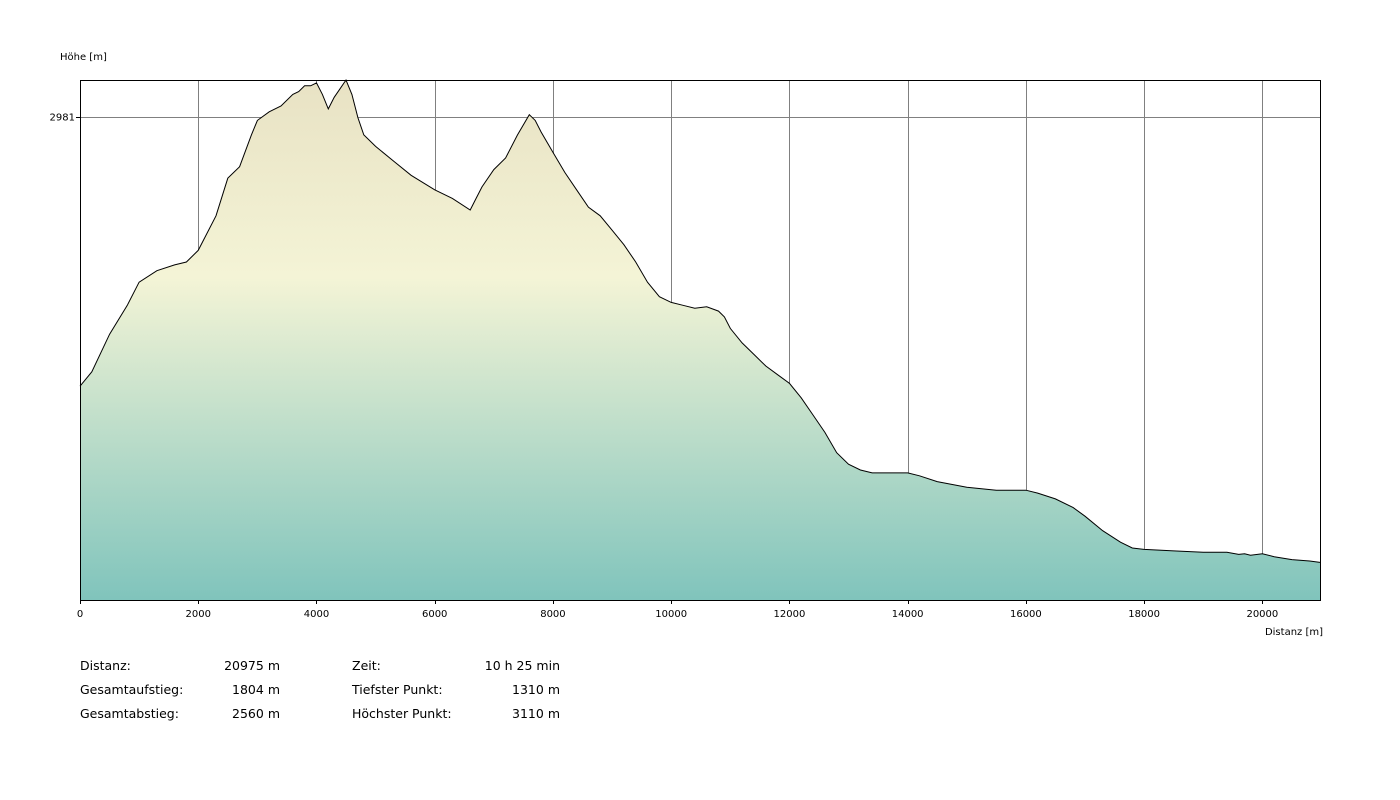 This screenshot has width=1400, height=800. Describe the element at coordinates (83, 57) in the screenshot. I see `y-axis-label: Höhe [m]` at that location.